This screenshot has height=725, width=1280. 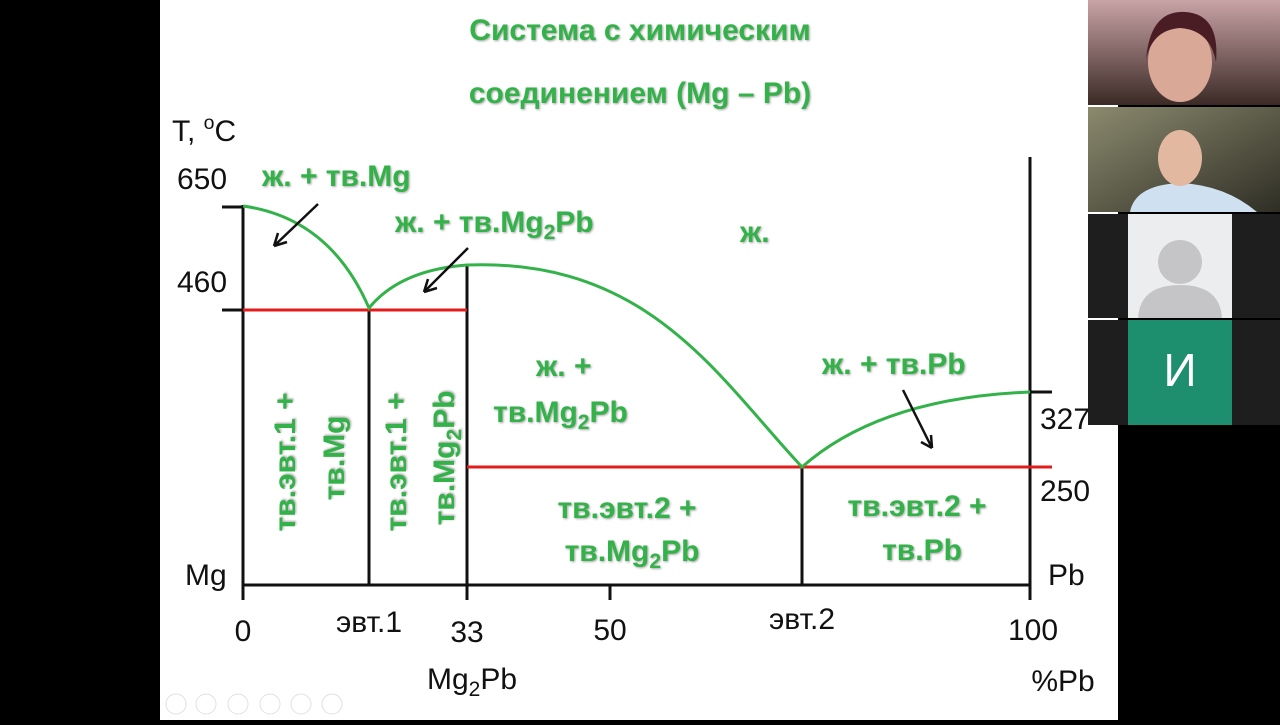 I want to click on label: 460, so click(x=202, y=282).